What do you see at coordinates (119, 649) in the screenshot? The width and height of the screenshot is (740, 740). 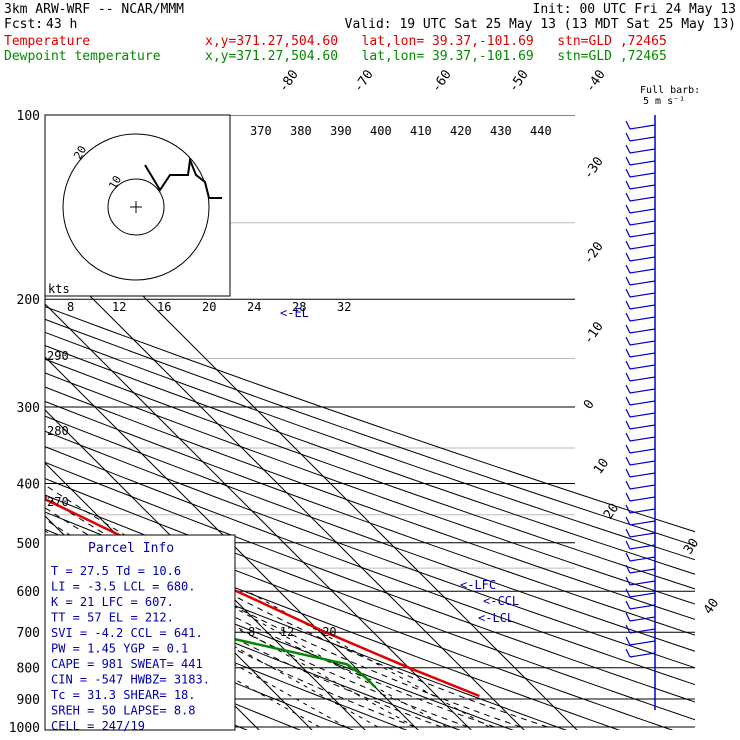 I see `parcel-info-row: PW = 1.45 YGP = 0.1` at bounding box center [119, 649].